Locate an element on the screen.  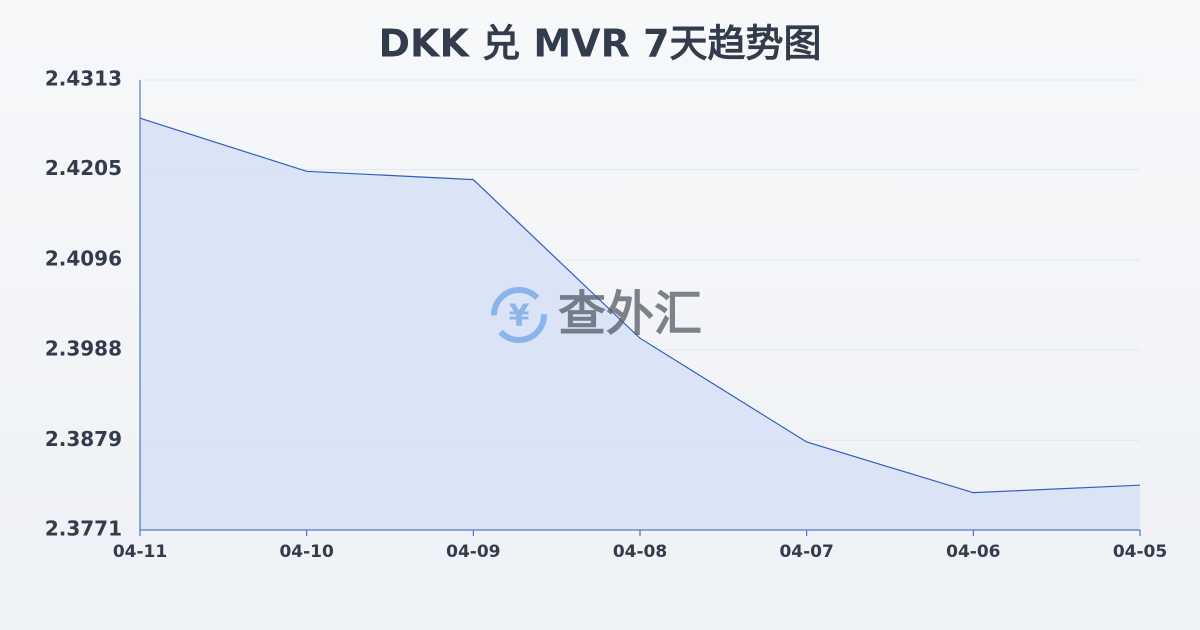
x-tick-label: 04-08 is located at coordinates (640, 552).